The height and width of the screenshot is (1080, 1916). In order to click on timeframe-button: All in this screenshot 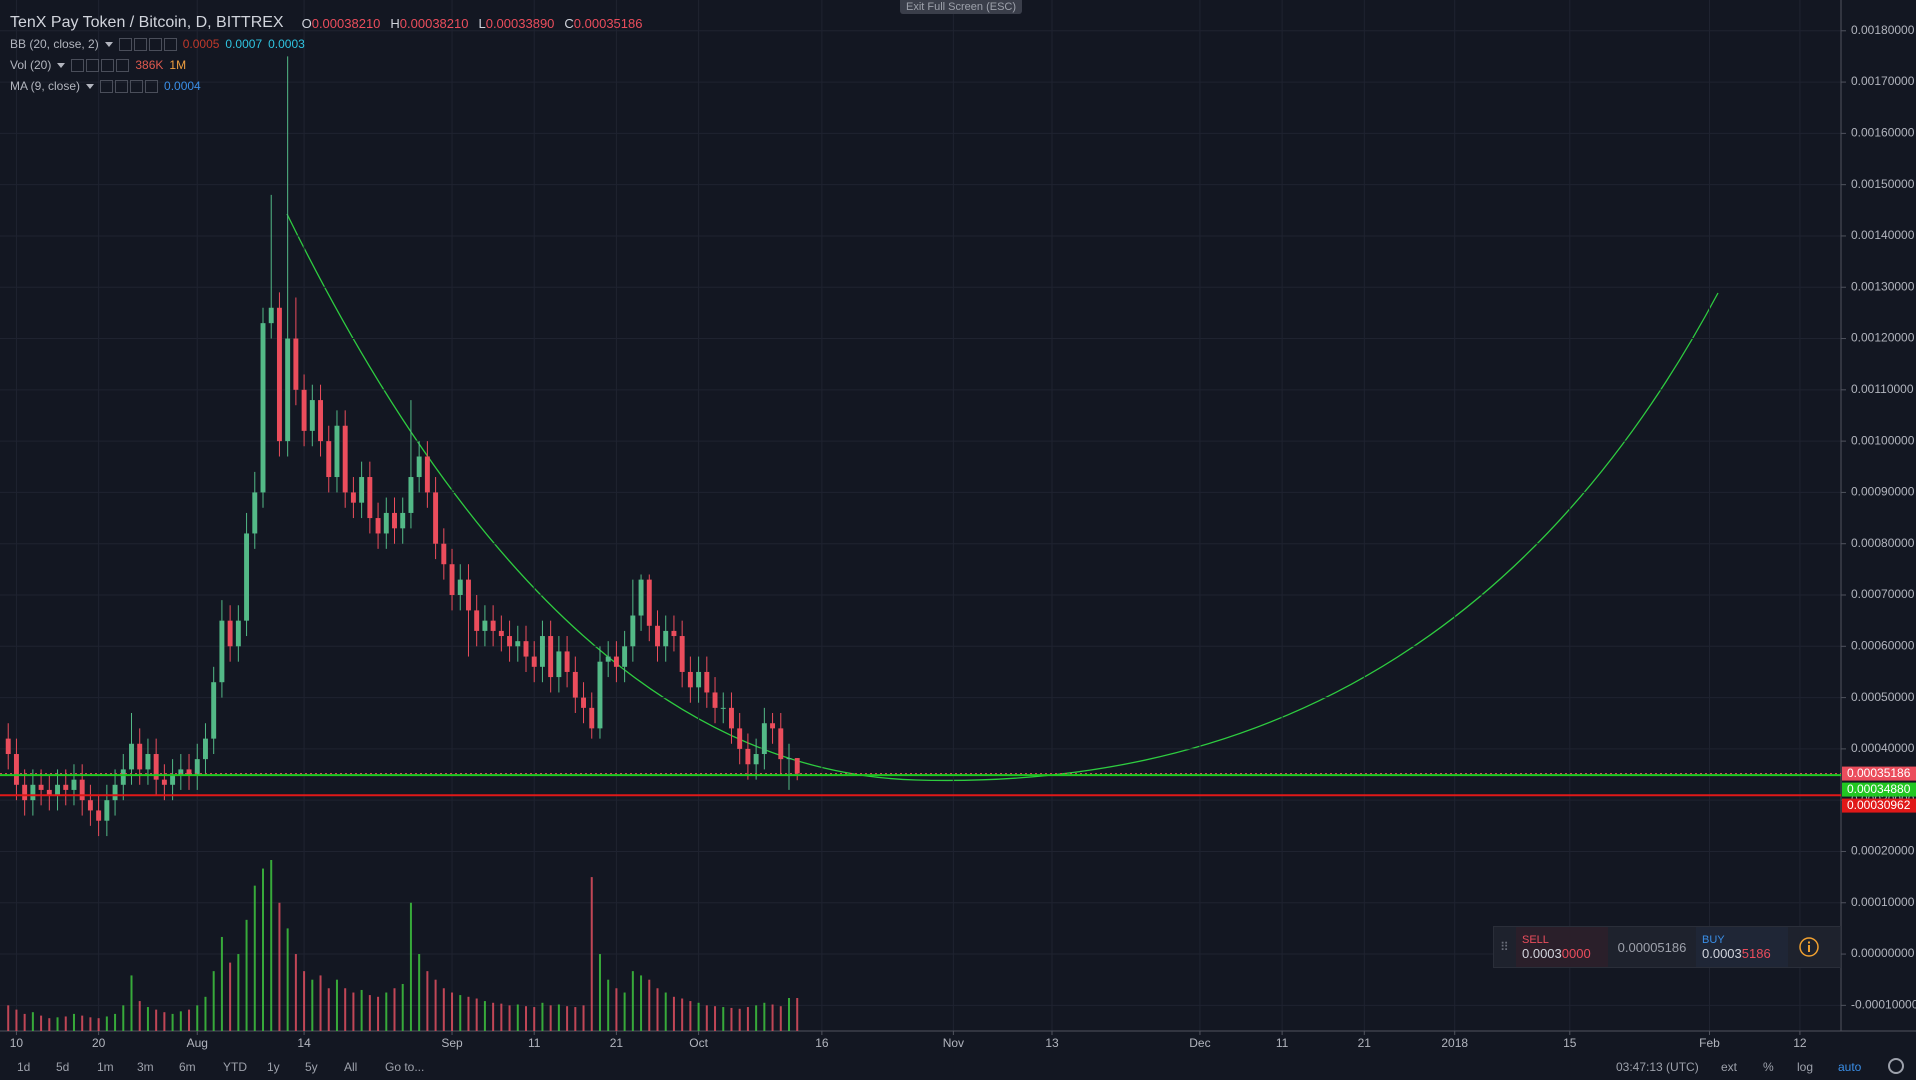, I will do `click(351, 1067)`.